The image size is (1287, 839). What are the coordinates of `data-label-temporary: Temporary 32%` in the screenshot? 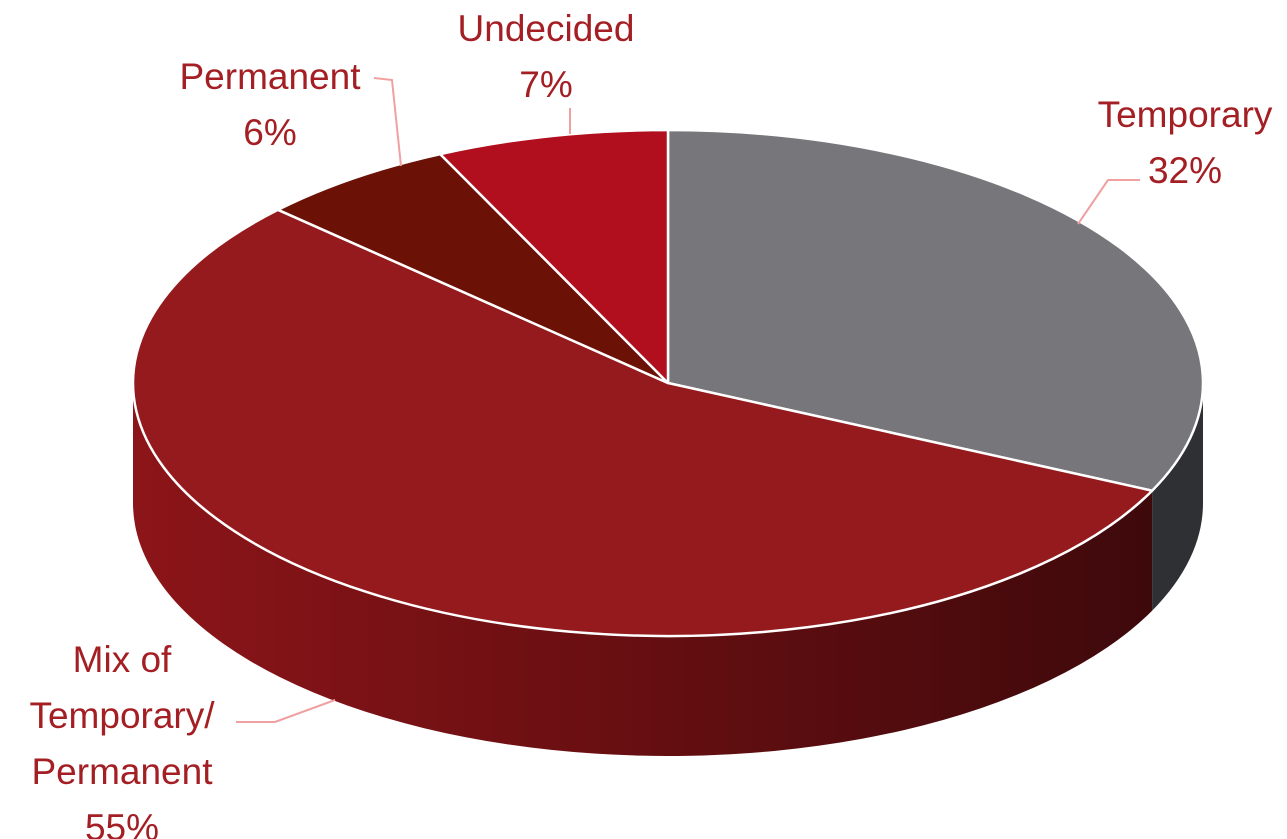 It's located at (1185, 142).